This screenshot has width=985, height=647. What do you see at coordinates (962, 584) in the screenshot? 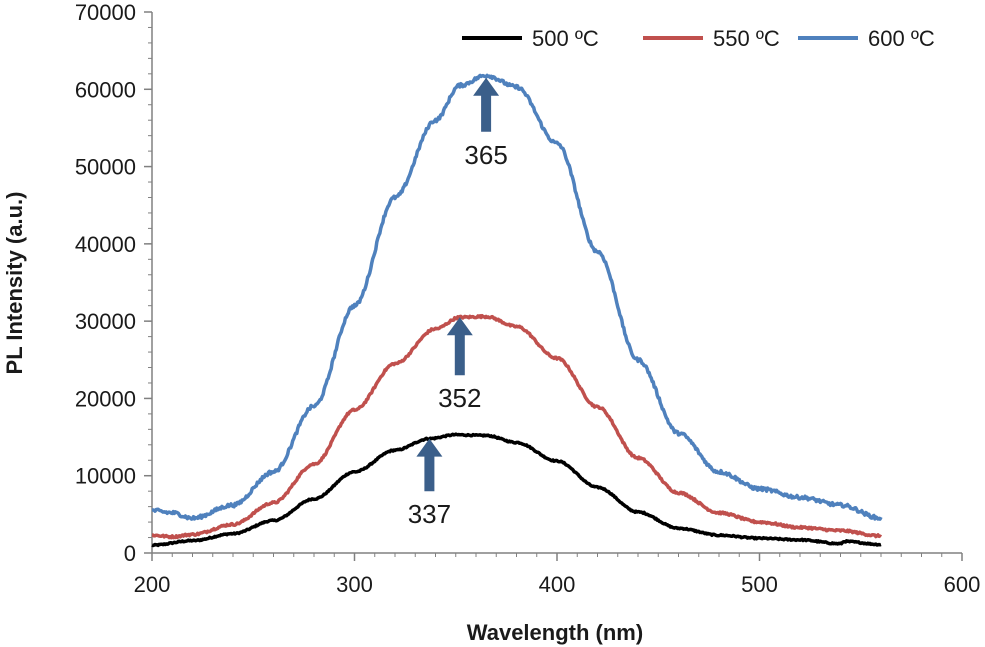
I see `x-tick-label: 600` at bounding box center [962, 584].